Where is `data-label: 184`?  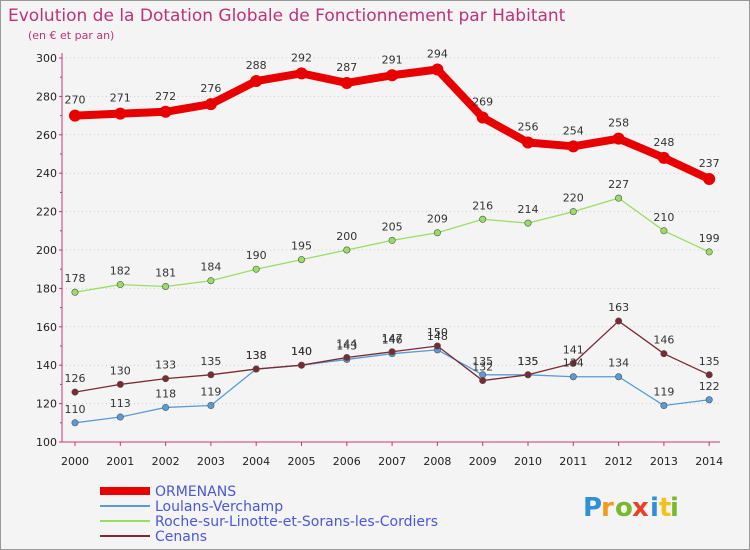 data-label: 184 is located at coordinates (210, 267).